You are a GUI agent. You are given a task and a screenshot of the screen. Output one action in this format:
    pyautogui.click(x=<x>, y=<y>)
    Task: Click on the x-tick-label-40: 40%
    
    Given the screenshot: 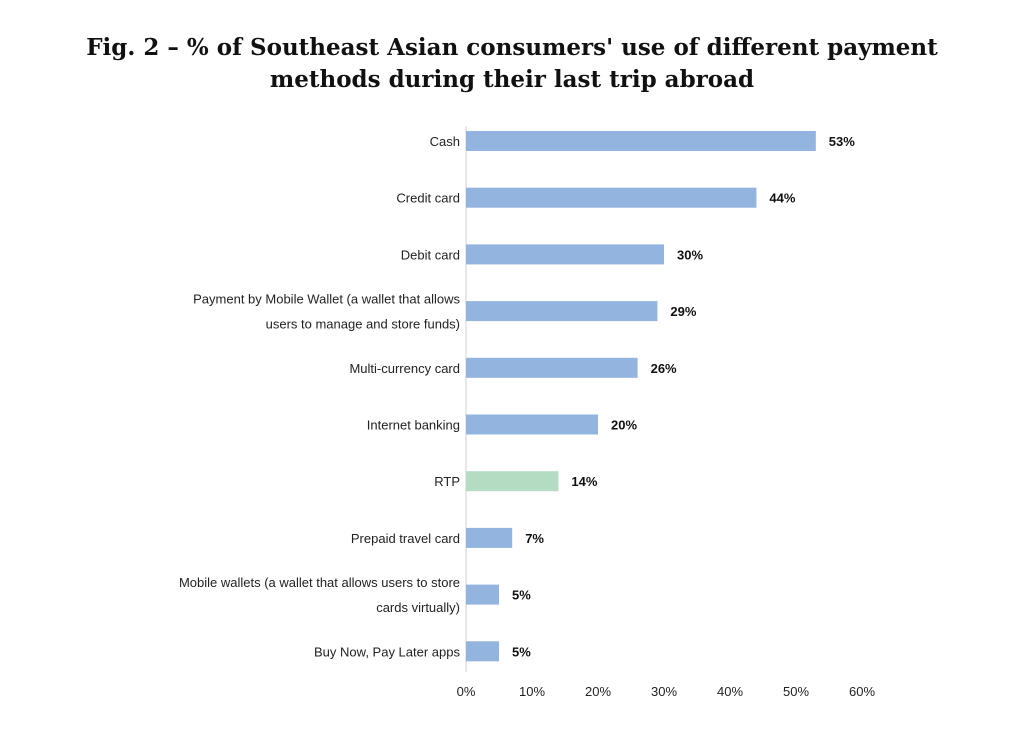 What is the action you would take?
    pyautogui.click(x=730, y=691)
    